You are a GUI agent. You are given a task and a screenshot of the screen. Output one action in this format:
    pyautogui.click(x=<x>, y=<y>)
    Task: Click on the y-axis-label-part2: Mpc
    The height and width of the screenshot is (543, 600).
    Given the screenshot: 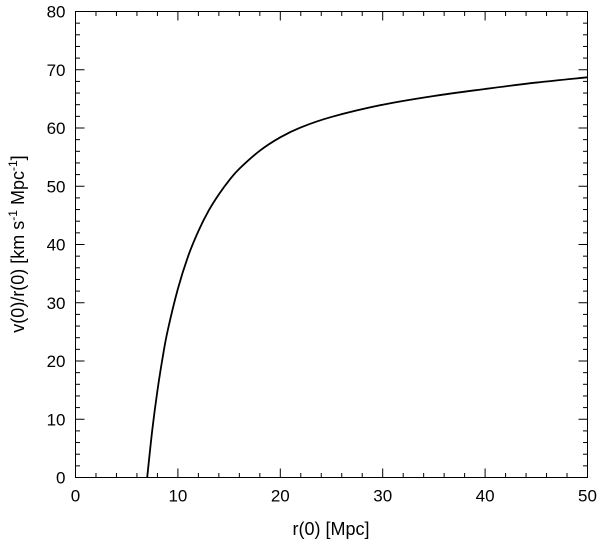 What is the action you would take?
    pyautogui.click(x=18, y=190)
    